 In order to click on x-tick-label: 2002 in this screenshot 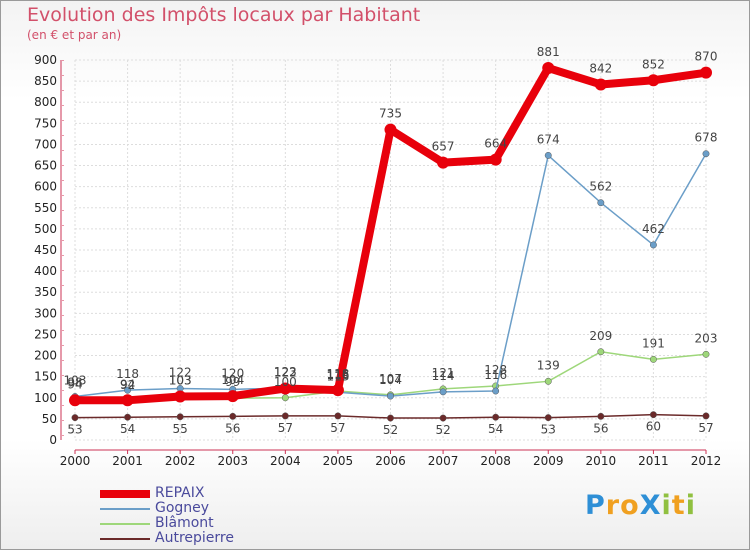, I will do `click(180, 461)`.